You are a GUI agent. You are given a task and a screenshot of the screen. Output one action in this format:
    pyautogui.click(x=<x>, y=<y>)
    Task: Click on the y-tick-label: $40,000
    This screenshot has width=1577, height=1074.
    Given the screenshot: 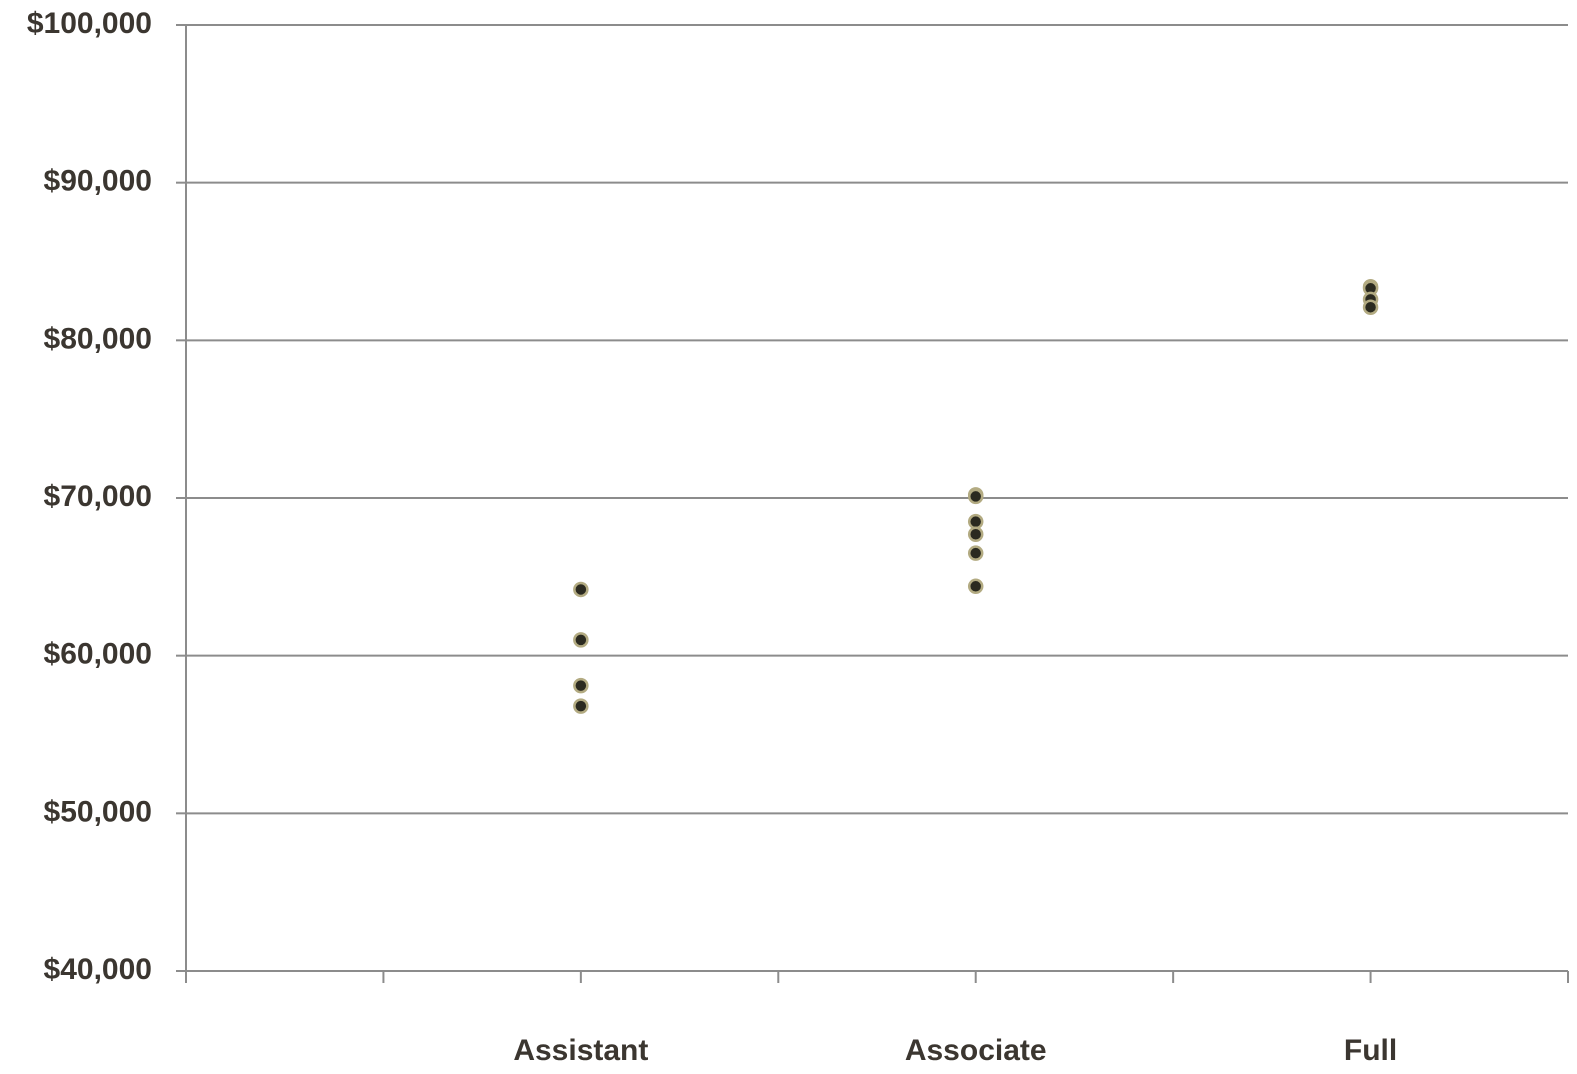 What is the action you would take?
    pyautogui.click(x=98, y=969)
    